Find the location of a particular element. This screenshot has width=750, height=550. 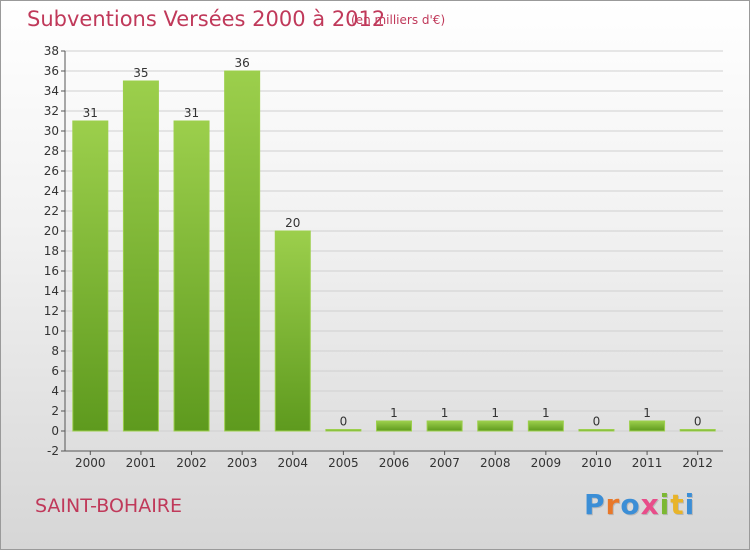

y-tick-label: 22 is located at coordinates (51, 211).